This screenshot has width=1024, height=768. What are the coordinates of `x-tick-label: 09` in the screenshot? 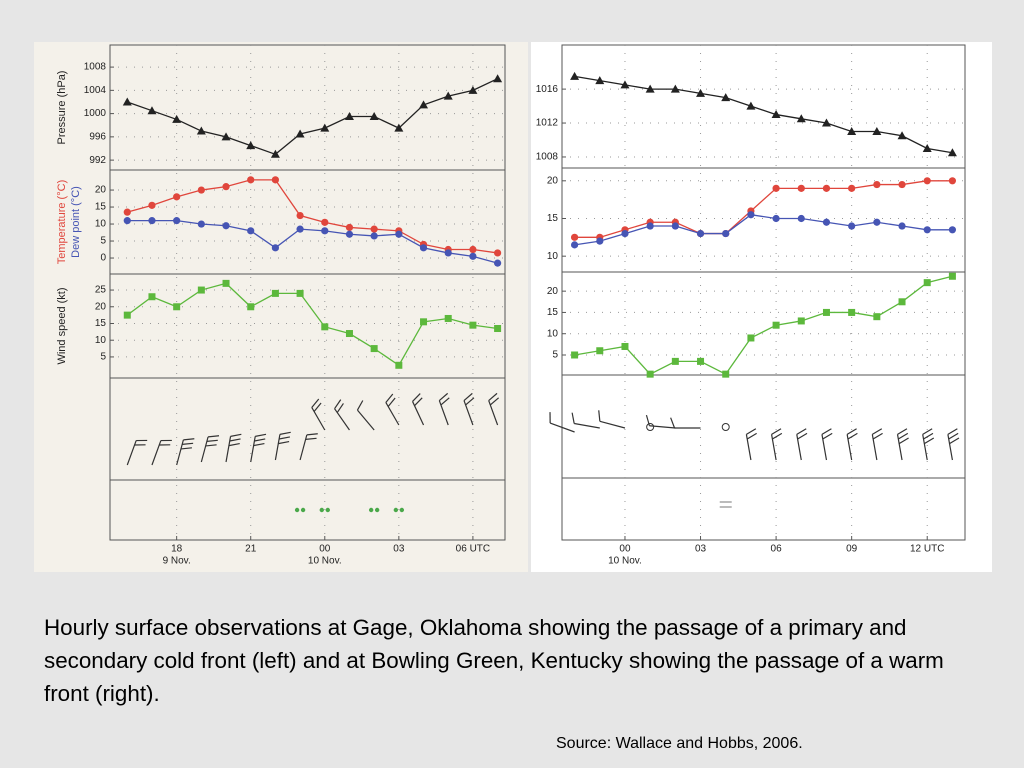 It's located at (852, 549).